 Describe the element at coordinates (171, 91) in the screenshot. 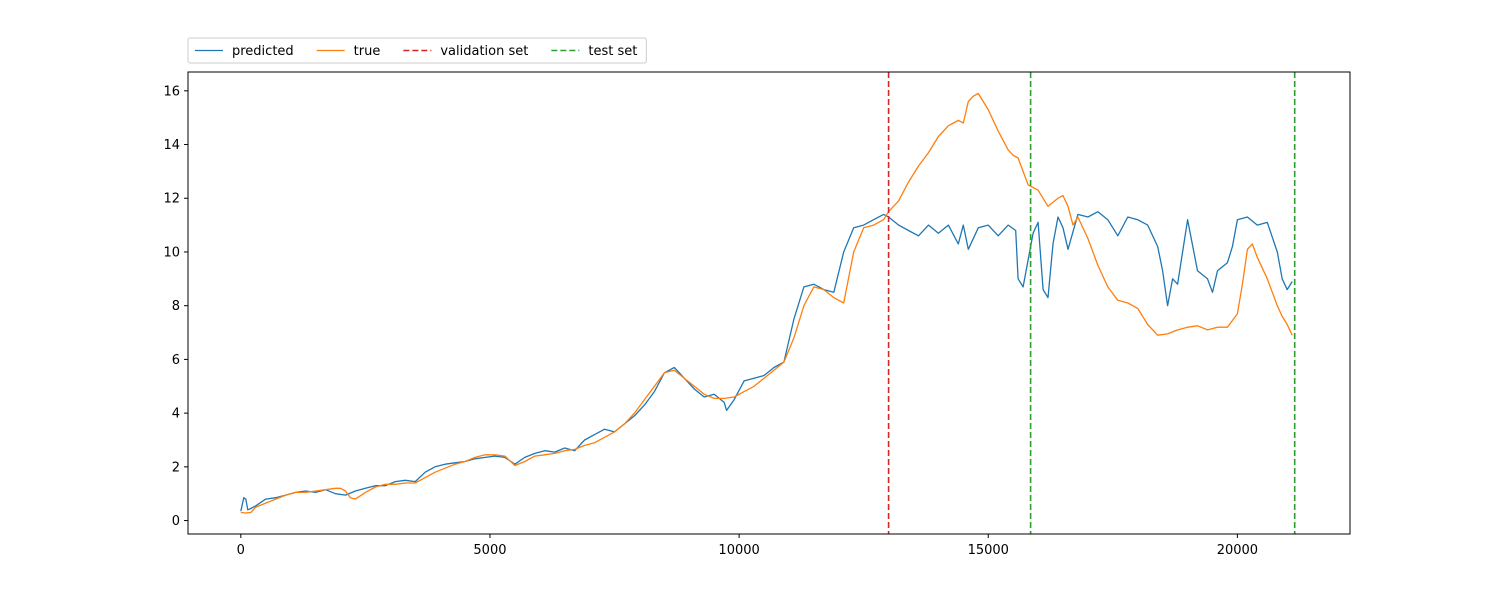

I see `y-tick-label: 16` at that location.